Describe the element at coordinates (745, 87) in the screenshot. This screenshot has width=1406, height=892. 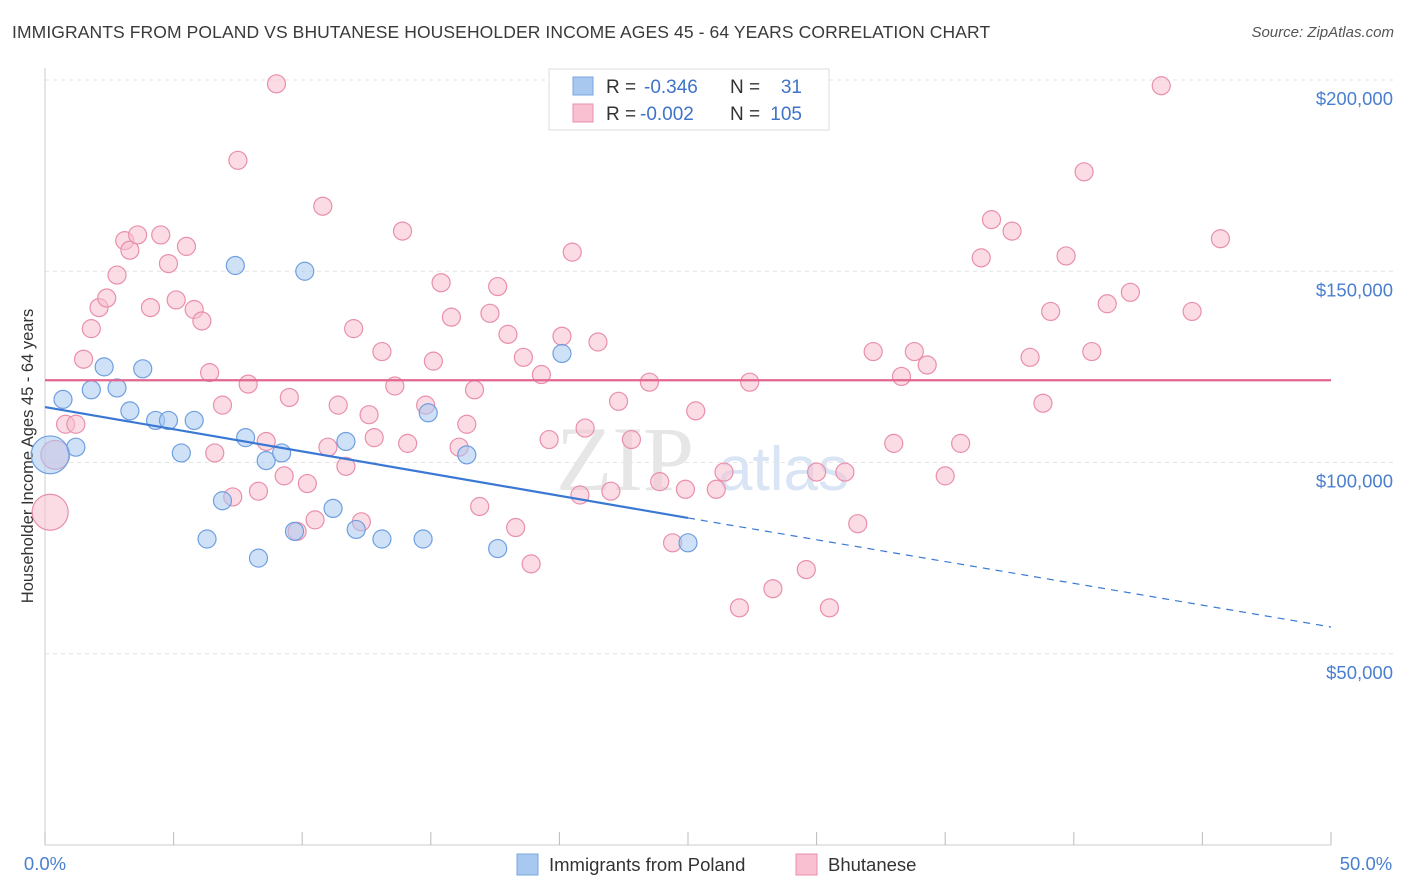
I see `legend-n-label-poland: N =` at that location.